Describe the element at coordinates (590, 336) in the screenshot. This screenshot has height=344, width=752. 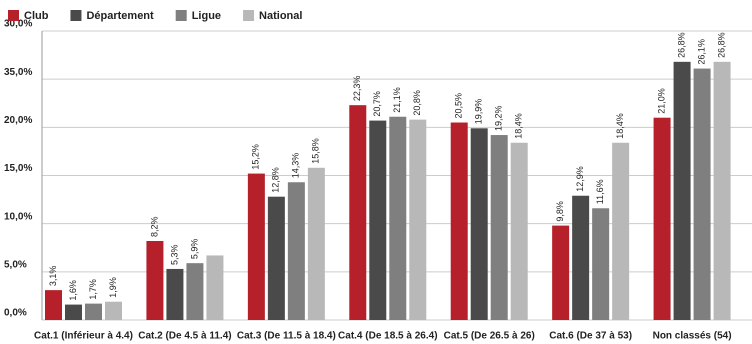
I see `x-tick-label: Cat.6 (De 37 à 53)` at that location.